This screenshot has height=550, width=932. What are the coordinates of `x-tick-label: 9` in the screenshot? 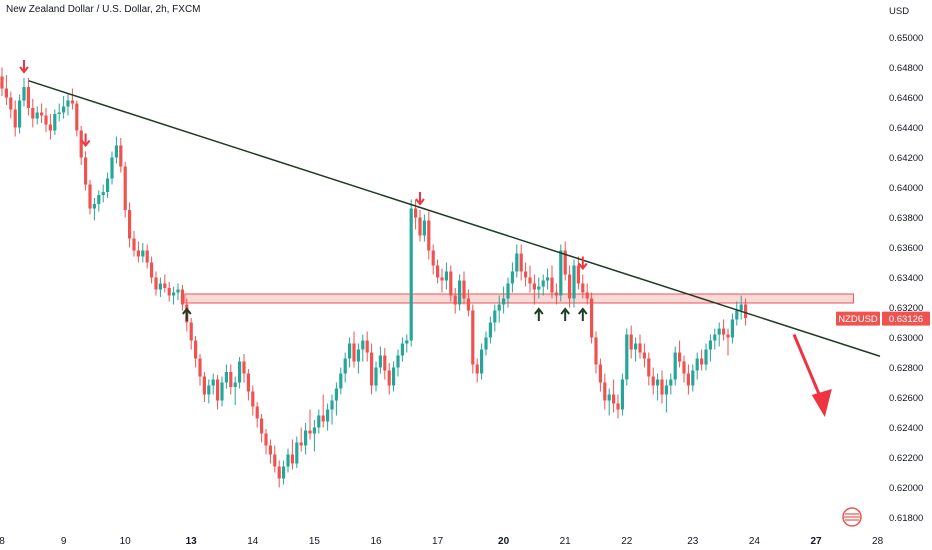 It's located at (64, 541).